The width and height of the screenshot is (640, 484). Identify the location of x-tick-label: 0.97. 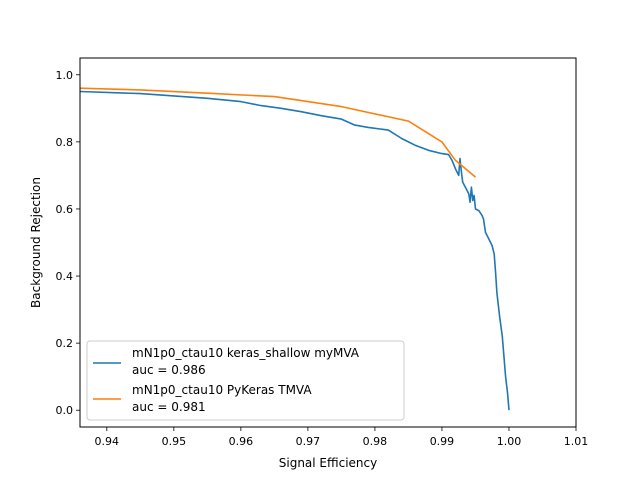
(308, 441).